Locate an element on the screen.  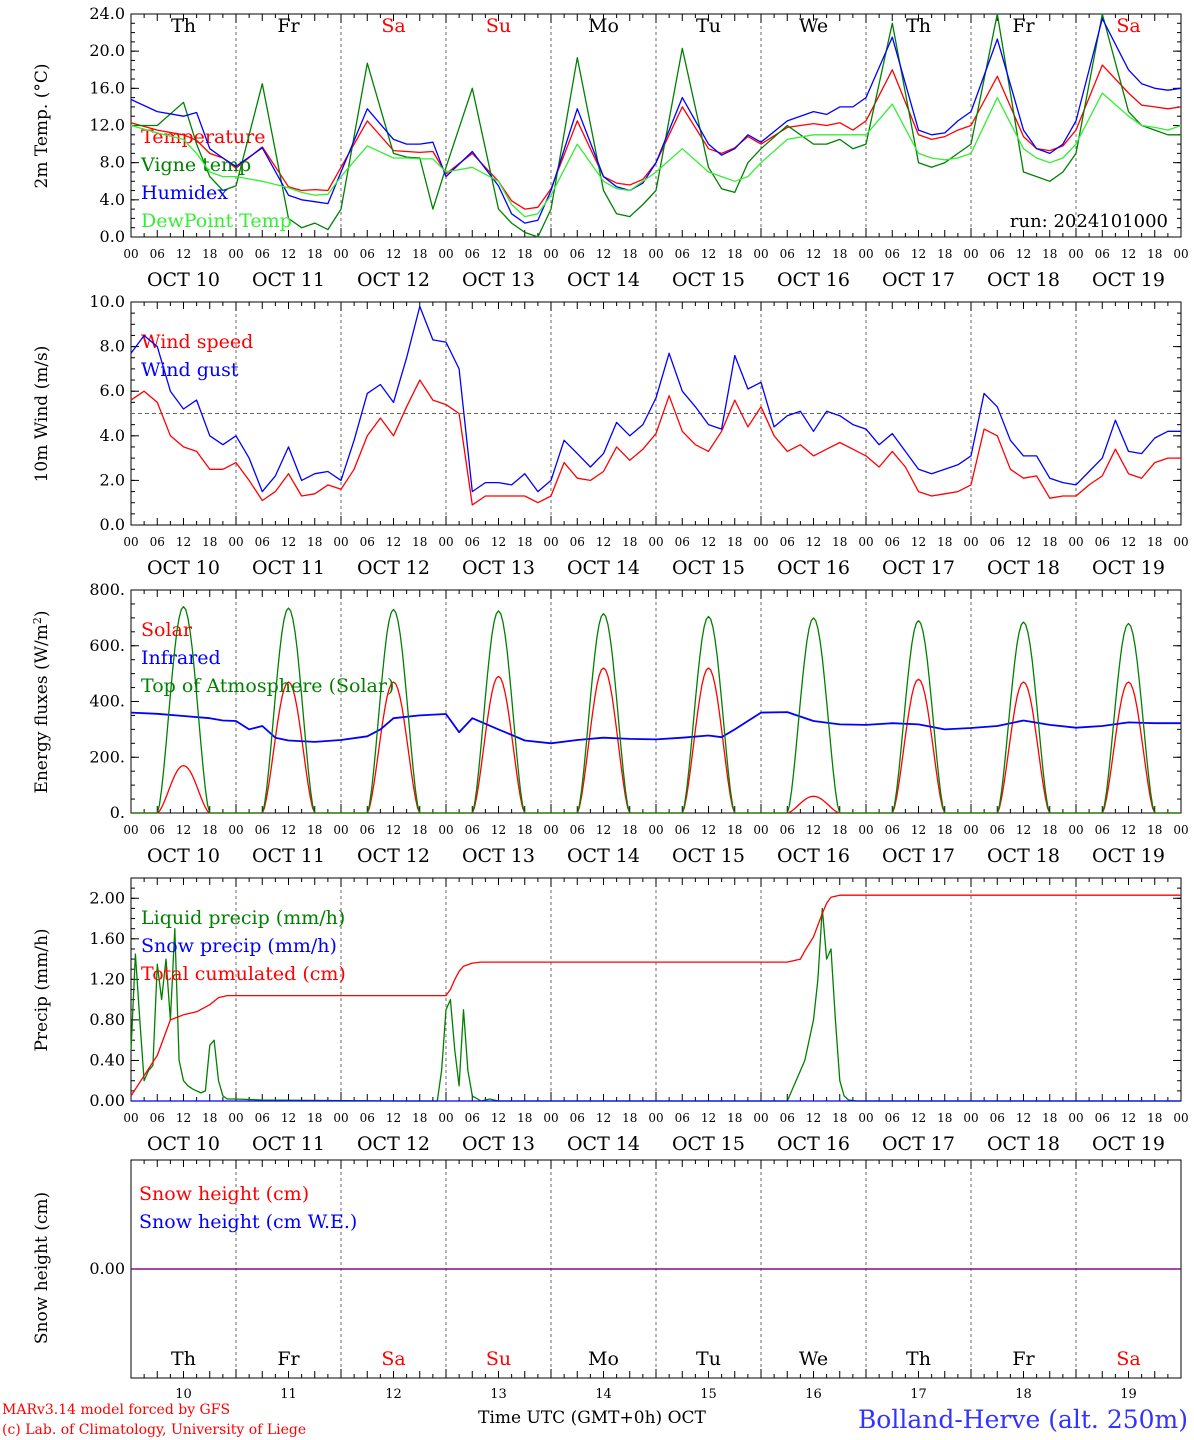
y-tick-label: 6.0 is located at coordinates (112, 390).